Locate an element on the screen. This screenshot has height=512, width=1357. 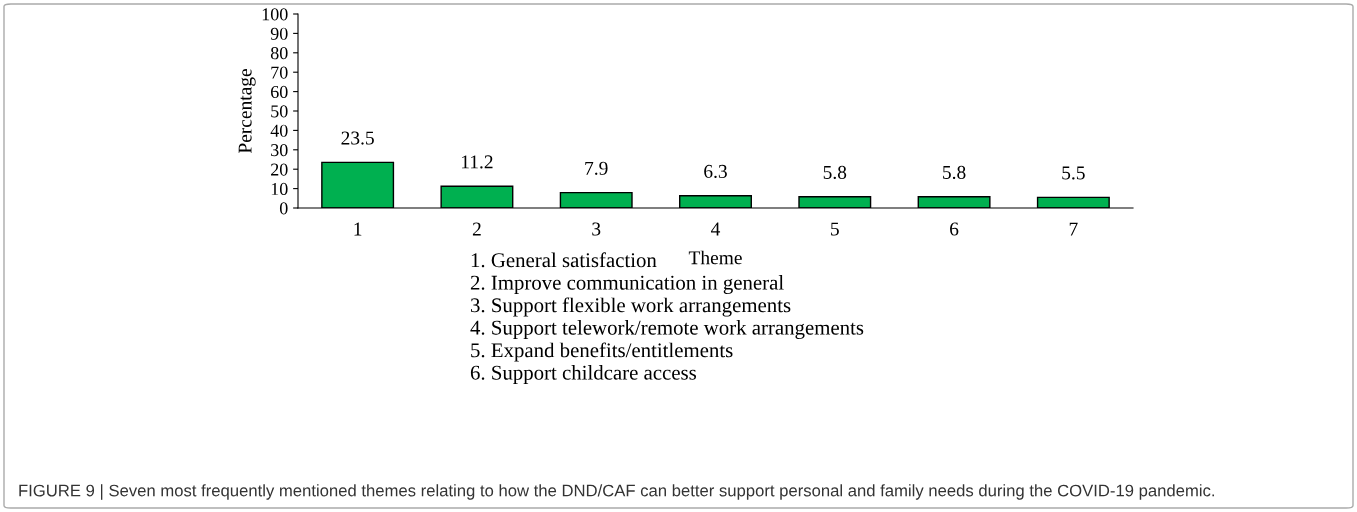
data-label: 11.2 is located at coordinates (477, 162).